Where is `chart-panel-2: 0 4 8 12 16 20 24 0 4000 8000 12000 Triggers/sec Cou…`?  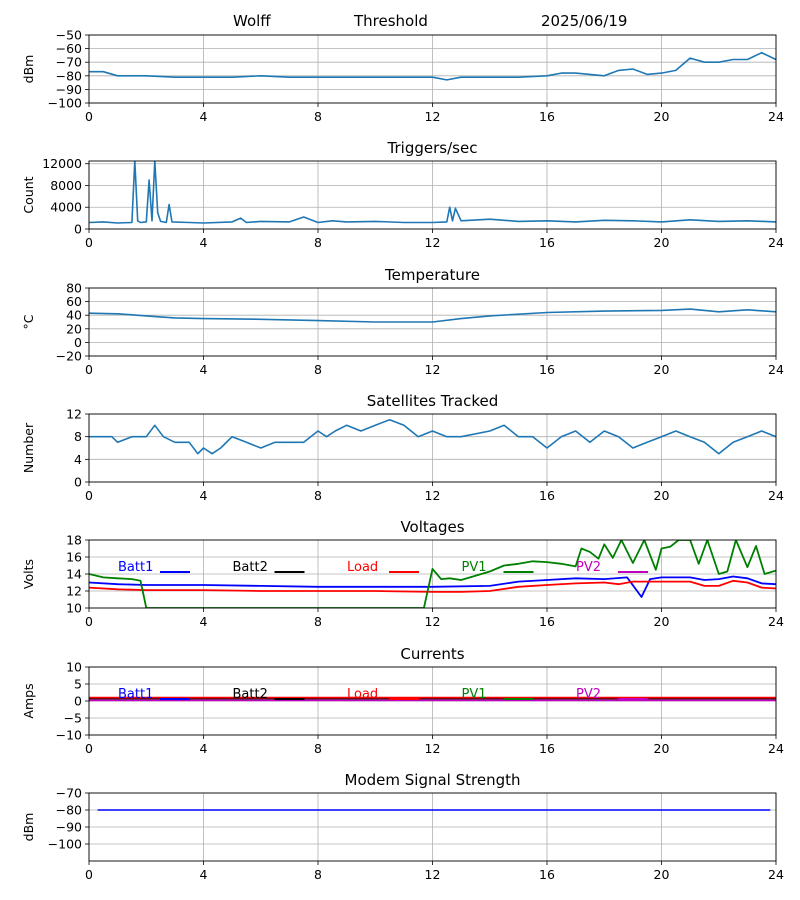 chart-panel-2: 0 4 8 12 16 20 24 0 4000 8000 12000 Triggers/sec Cou… is located at coordinates (402, 194).